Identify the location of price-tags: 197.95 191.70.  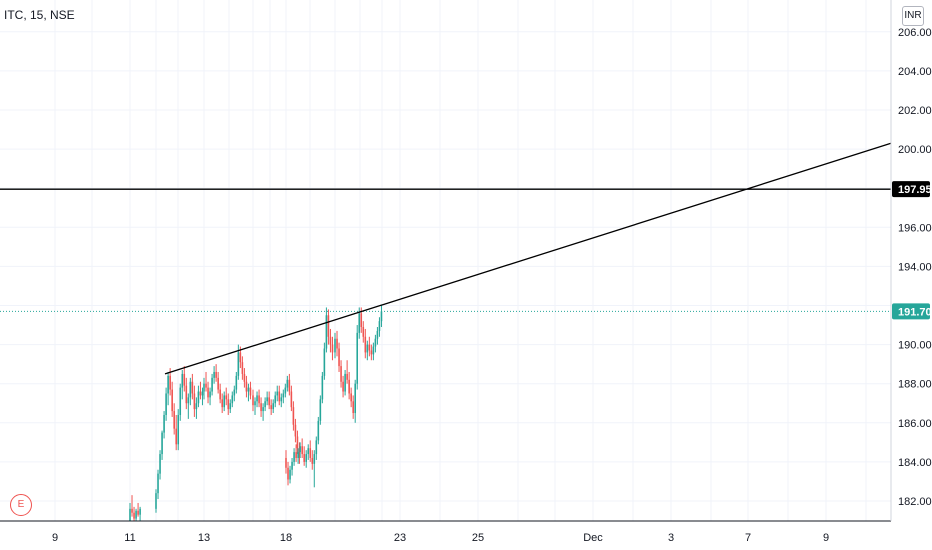
(912, 250).